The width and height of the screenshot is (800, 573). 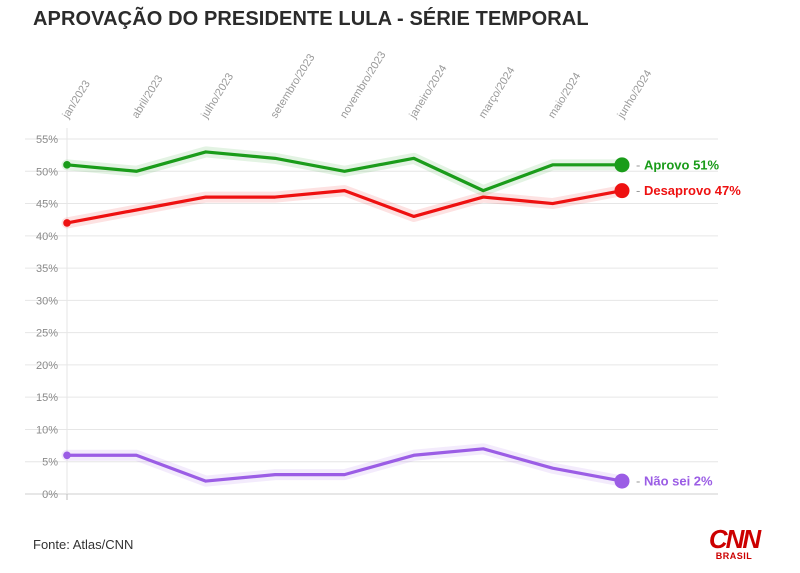 What do you see at coordinates (148, 96) in the screenshot?
I see `x-tick-label: abril/2023` at bounding box center [148, 96].